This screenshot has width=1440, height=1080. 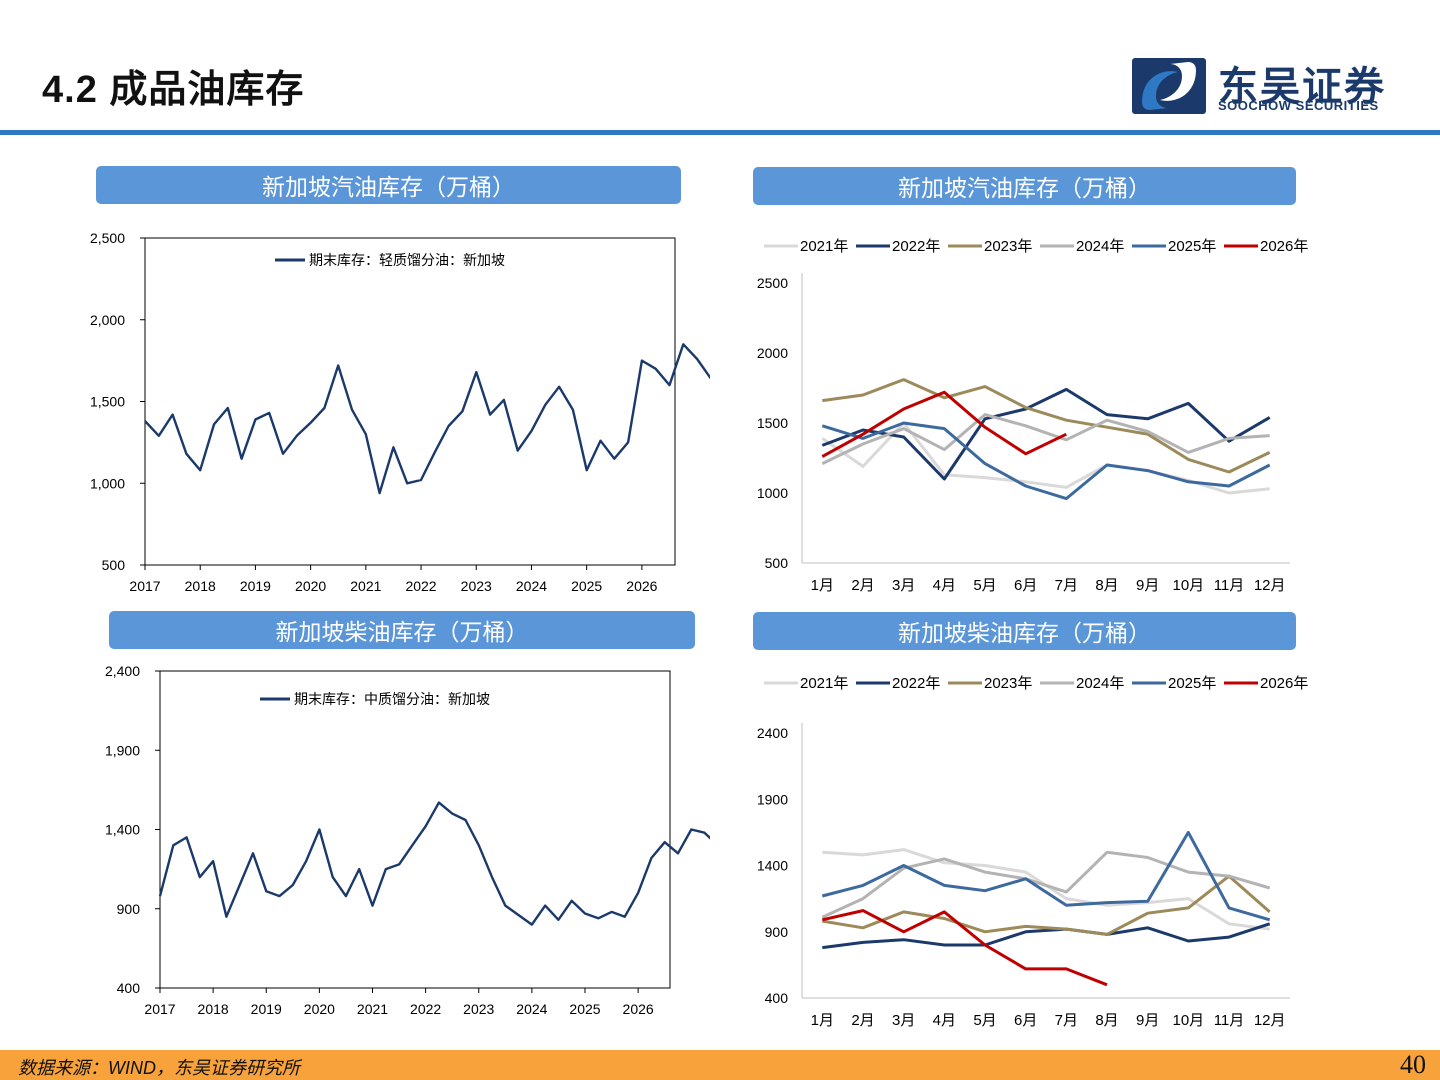 What do you see at coordinates (772, 493) in the screenshot?
I see `y-tick-label: 1000` at bounding box center [772, 493].